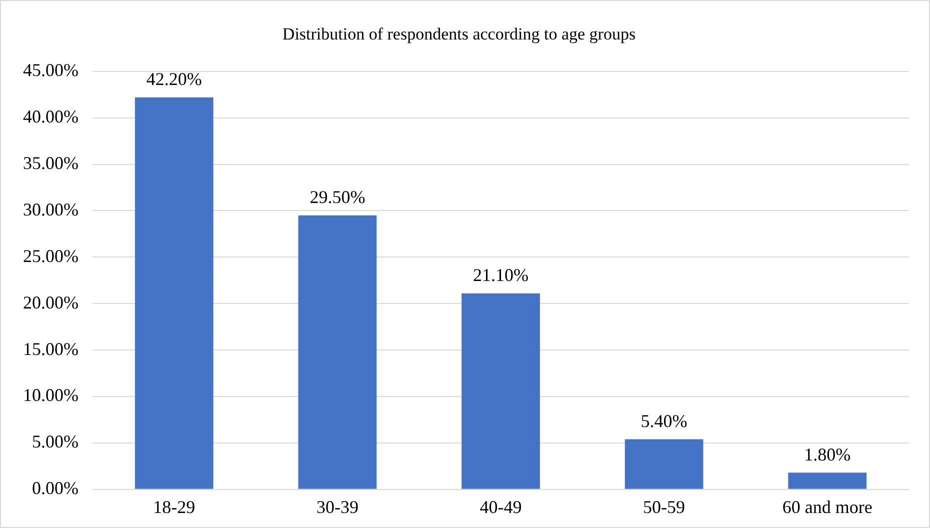 This screenshot has height=528, width=930. Describe the element at coordinates (459, 34) in the screenshot. I see `chart-title: Distribution of respondents according to age groups` at that location.